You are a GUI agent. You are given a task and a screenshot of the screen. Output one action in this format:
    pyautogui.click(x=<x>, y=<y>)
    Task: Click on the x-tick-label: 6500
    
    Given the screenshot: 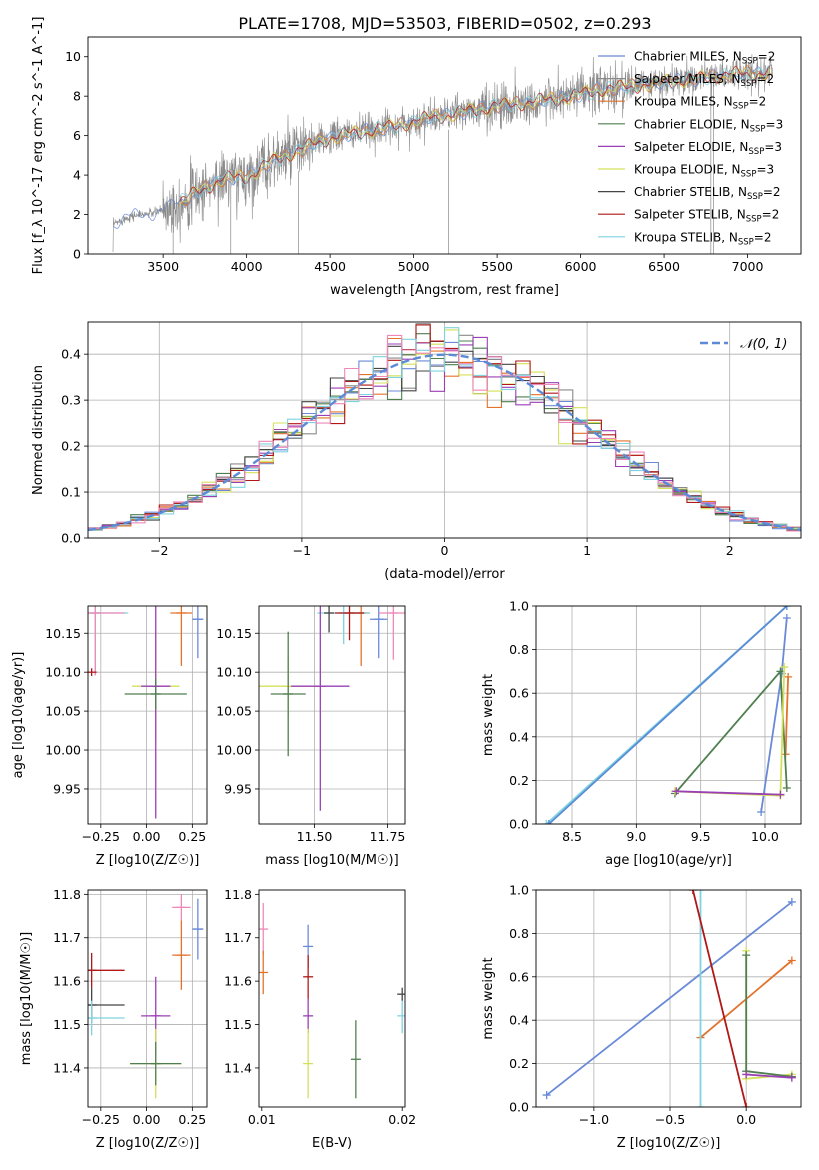 What is the action you would take?
    pyautogui.click(x=664, y=266)
    